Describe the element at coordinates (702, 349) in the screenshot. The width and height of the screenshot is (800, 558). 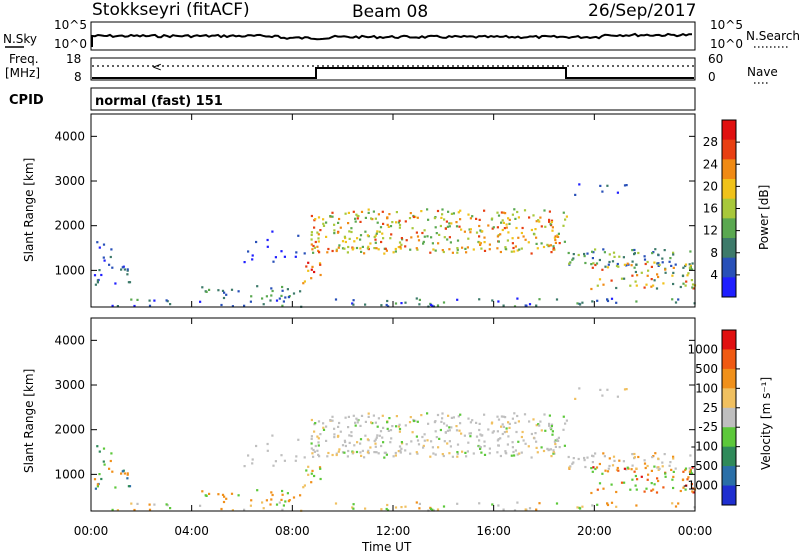
I see `colorbar-tick-label: 1000` at that location.